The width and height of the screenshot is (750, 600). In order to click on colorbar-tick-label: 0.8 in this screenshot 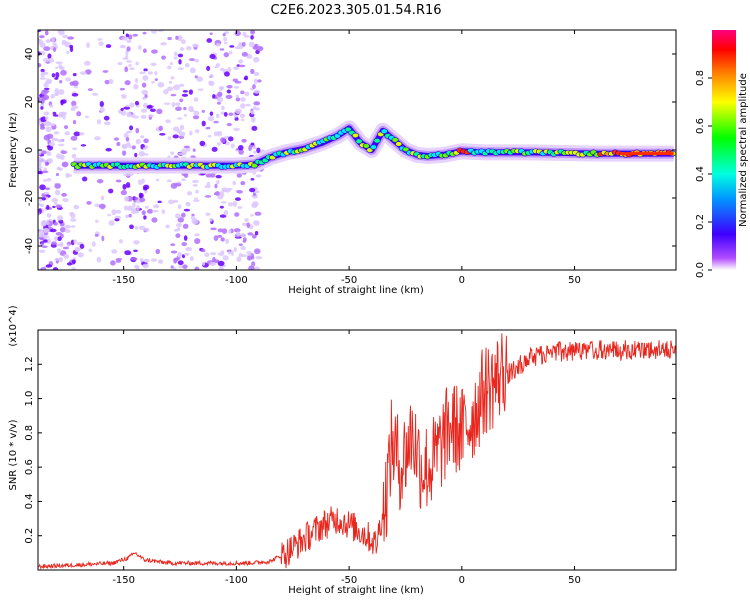, I will do `click(700, 78)`.